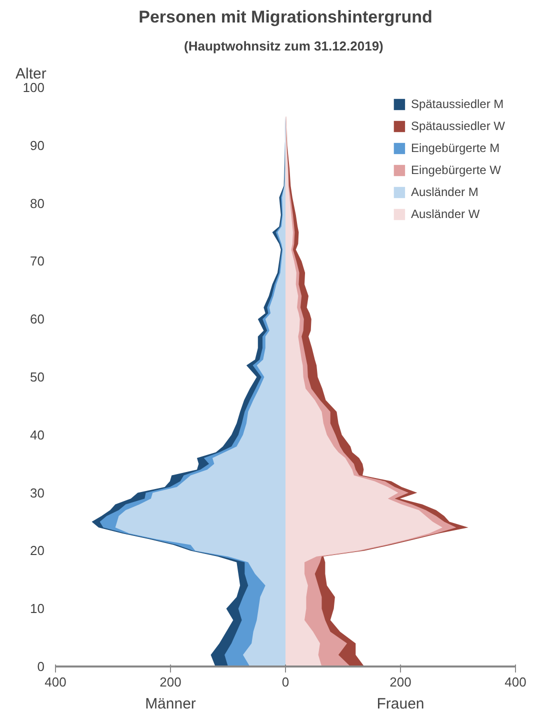  I want to click on x-tick-label: 0, so click(286, 682).